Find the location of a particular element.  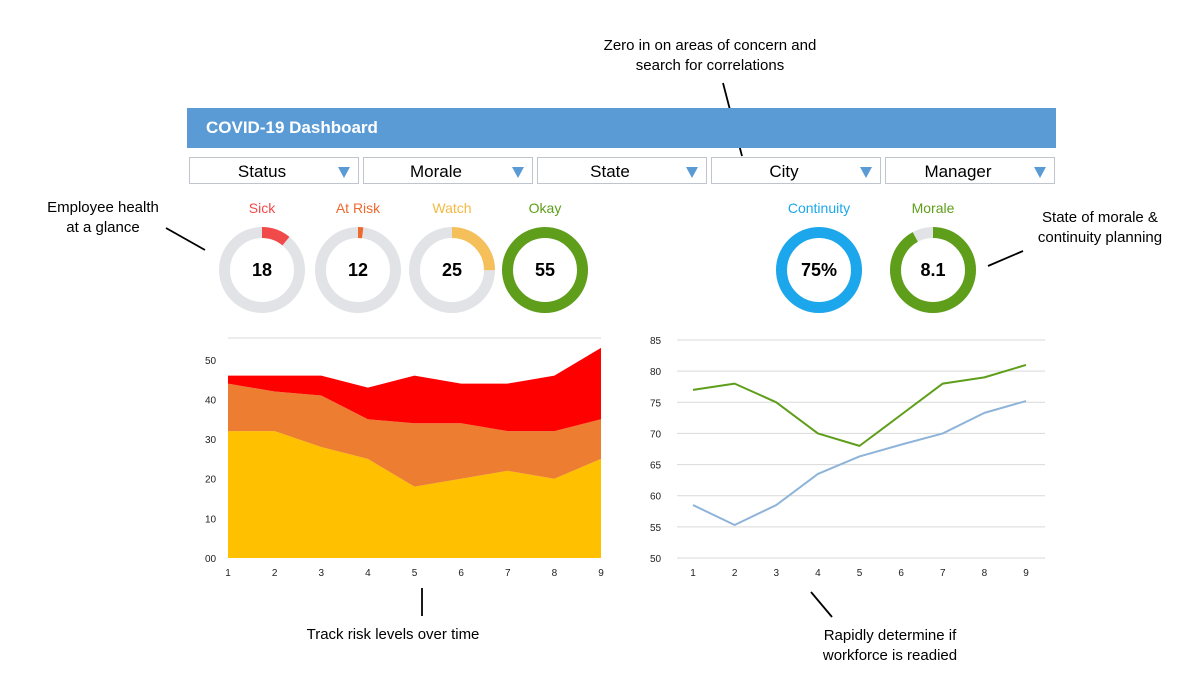

y-tick-label: 80 is located at coordinates (656, 372).